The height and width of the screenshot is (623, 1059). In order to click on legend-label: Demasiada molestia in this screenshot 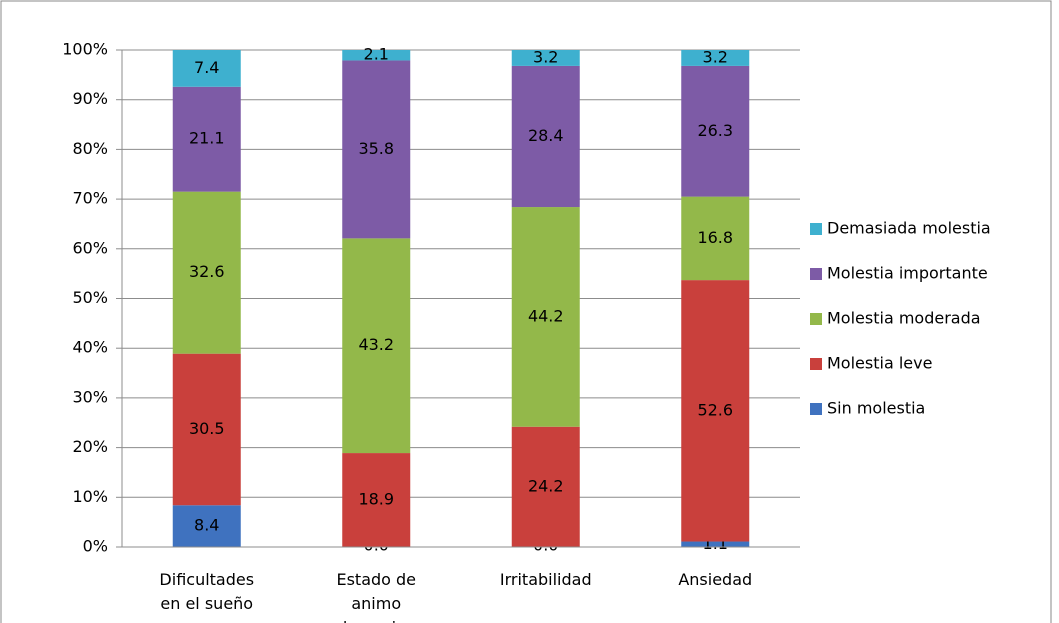, I will do `click(909, 228)`.